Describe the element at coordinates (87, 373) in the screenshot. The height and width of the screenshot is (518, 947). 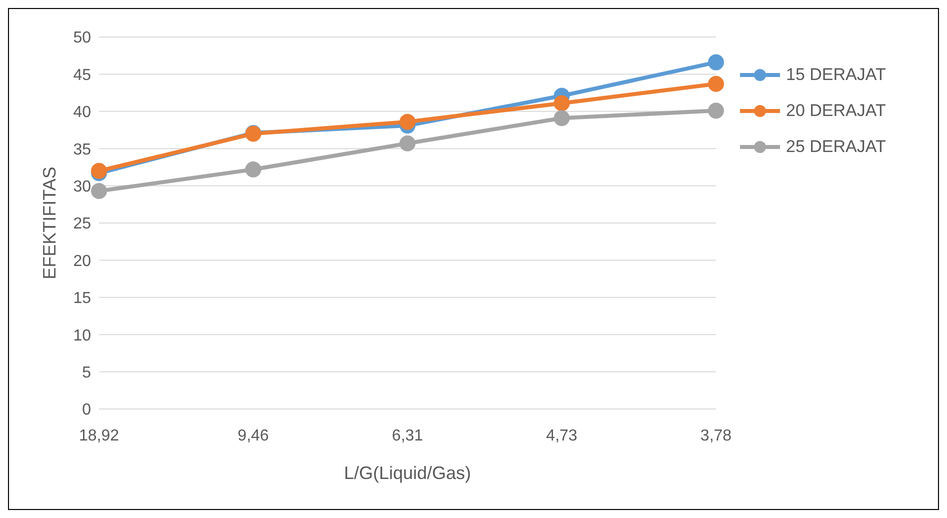
I see `y-tick-label: 5` at that location.